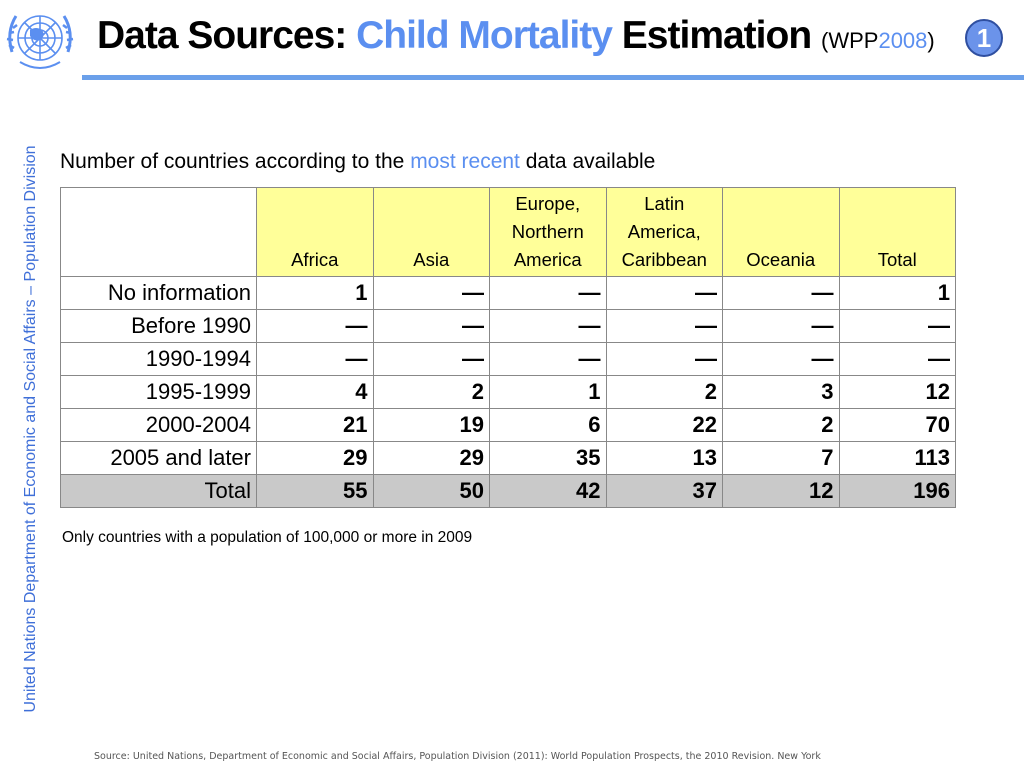 Image resolution: width=1024 pixels, height=768 pixels. Describe the element at coordinates (781, 392) in the screenshot. I see `table-cell: 3` at that location.